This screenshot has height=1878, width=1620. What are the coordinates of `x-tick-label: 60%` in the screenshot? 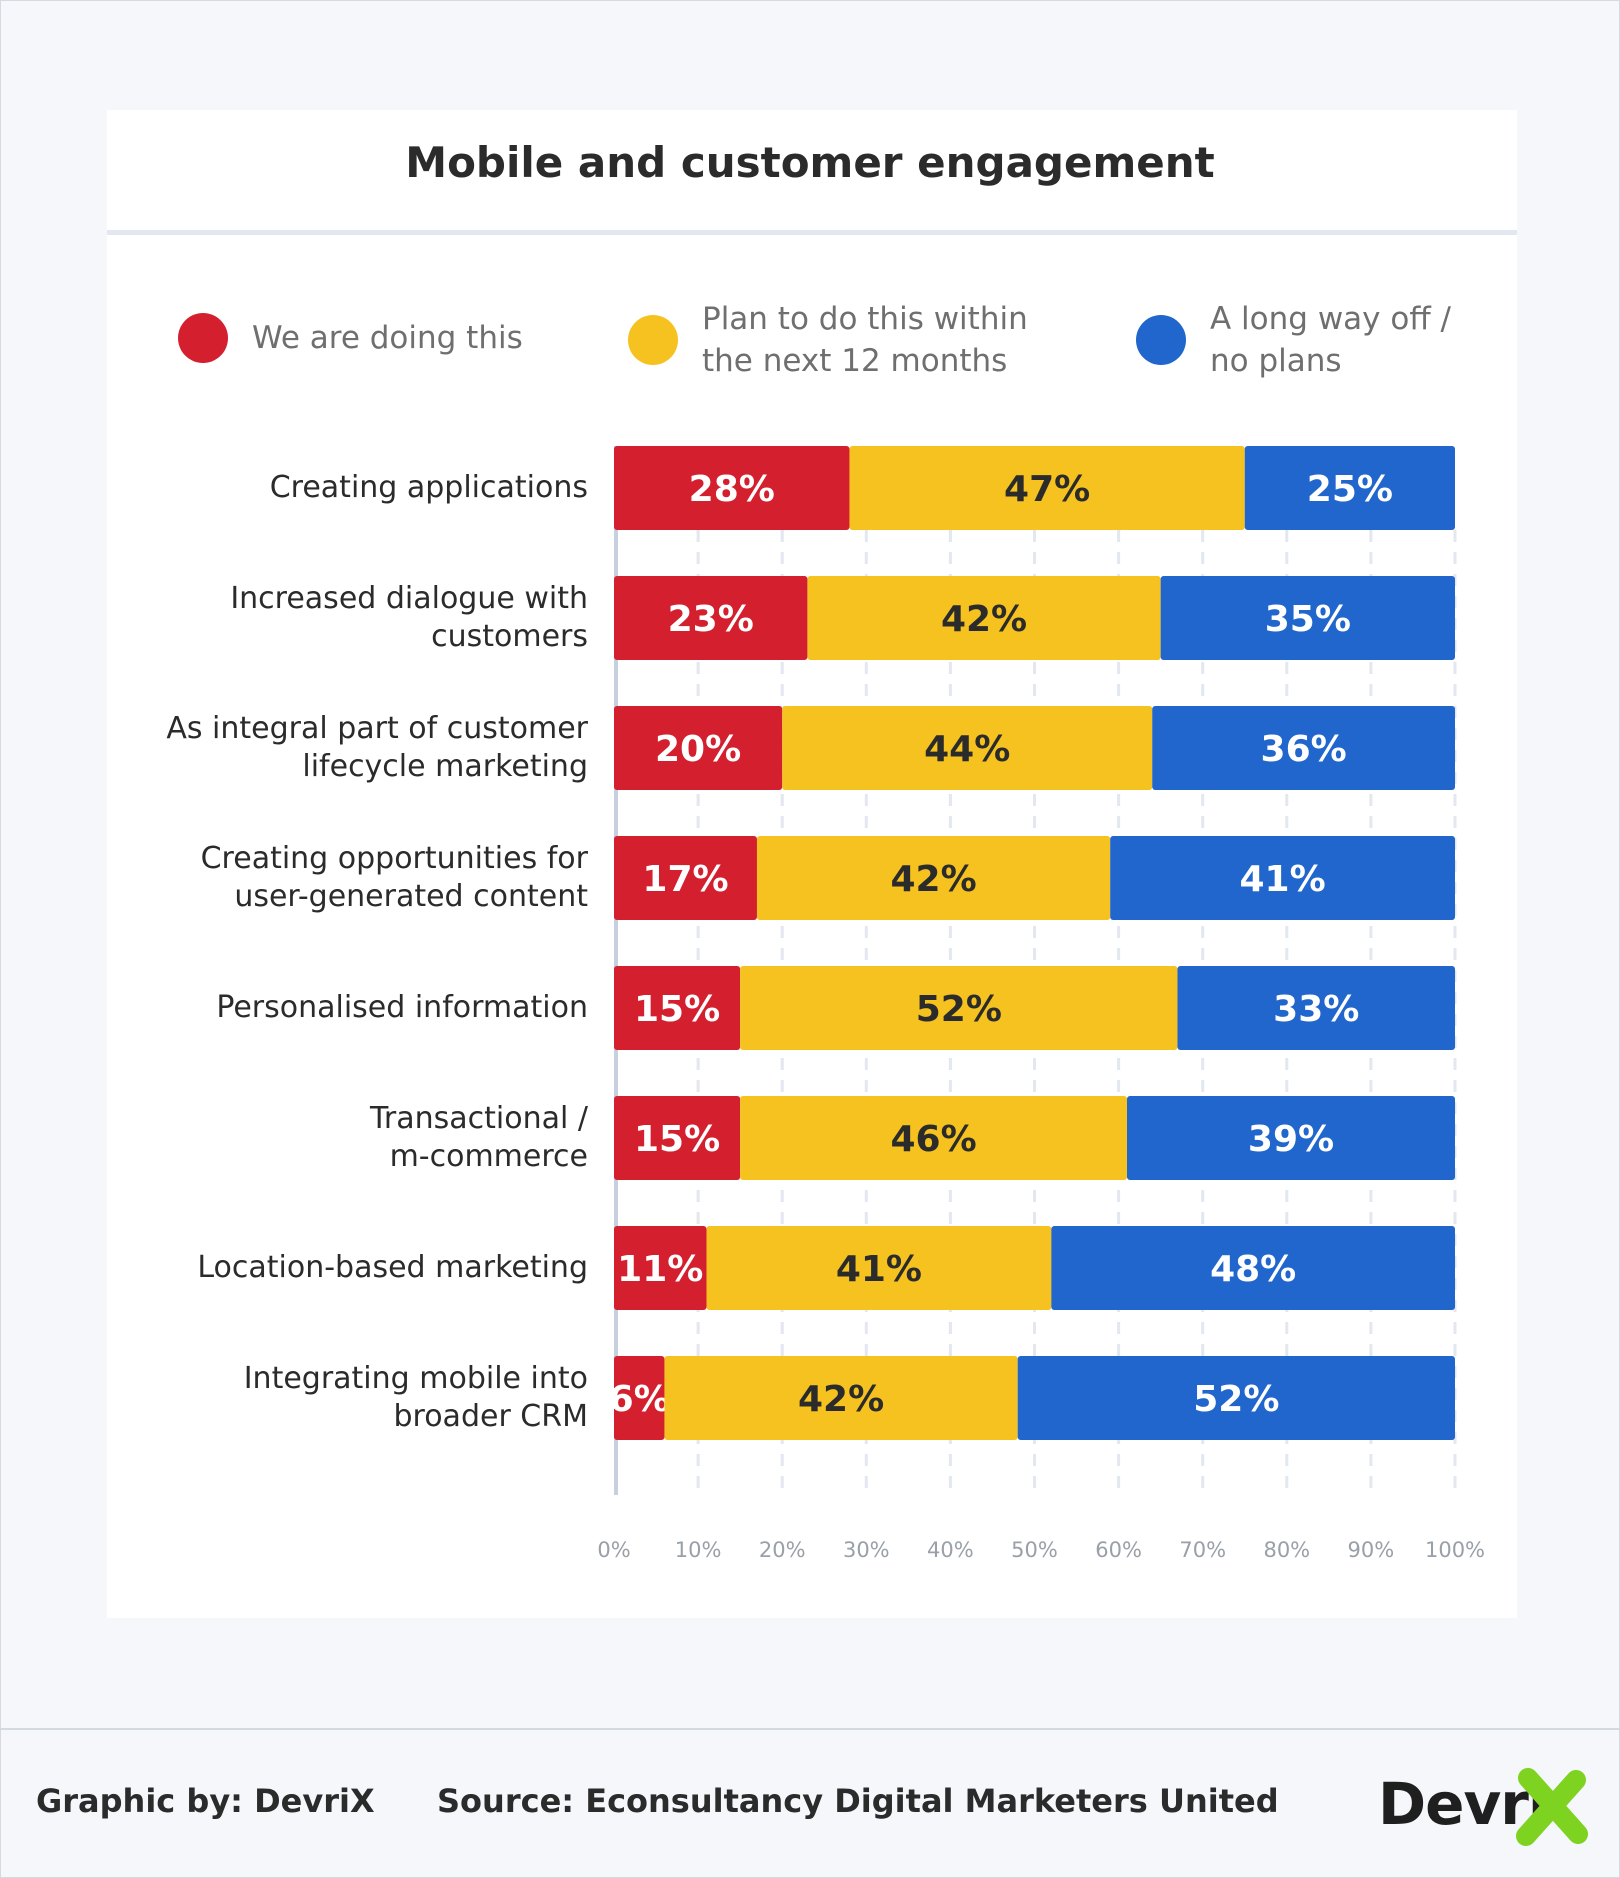 It's located at (1118, 1550).